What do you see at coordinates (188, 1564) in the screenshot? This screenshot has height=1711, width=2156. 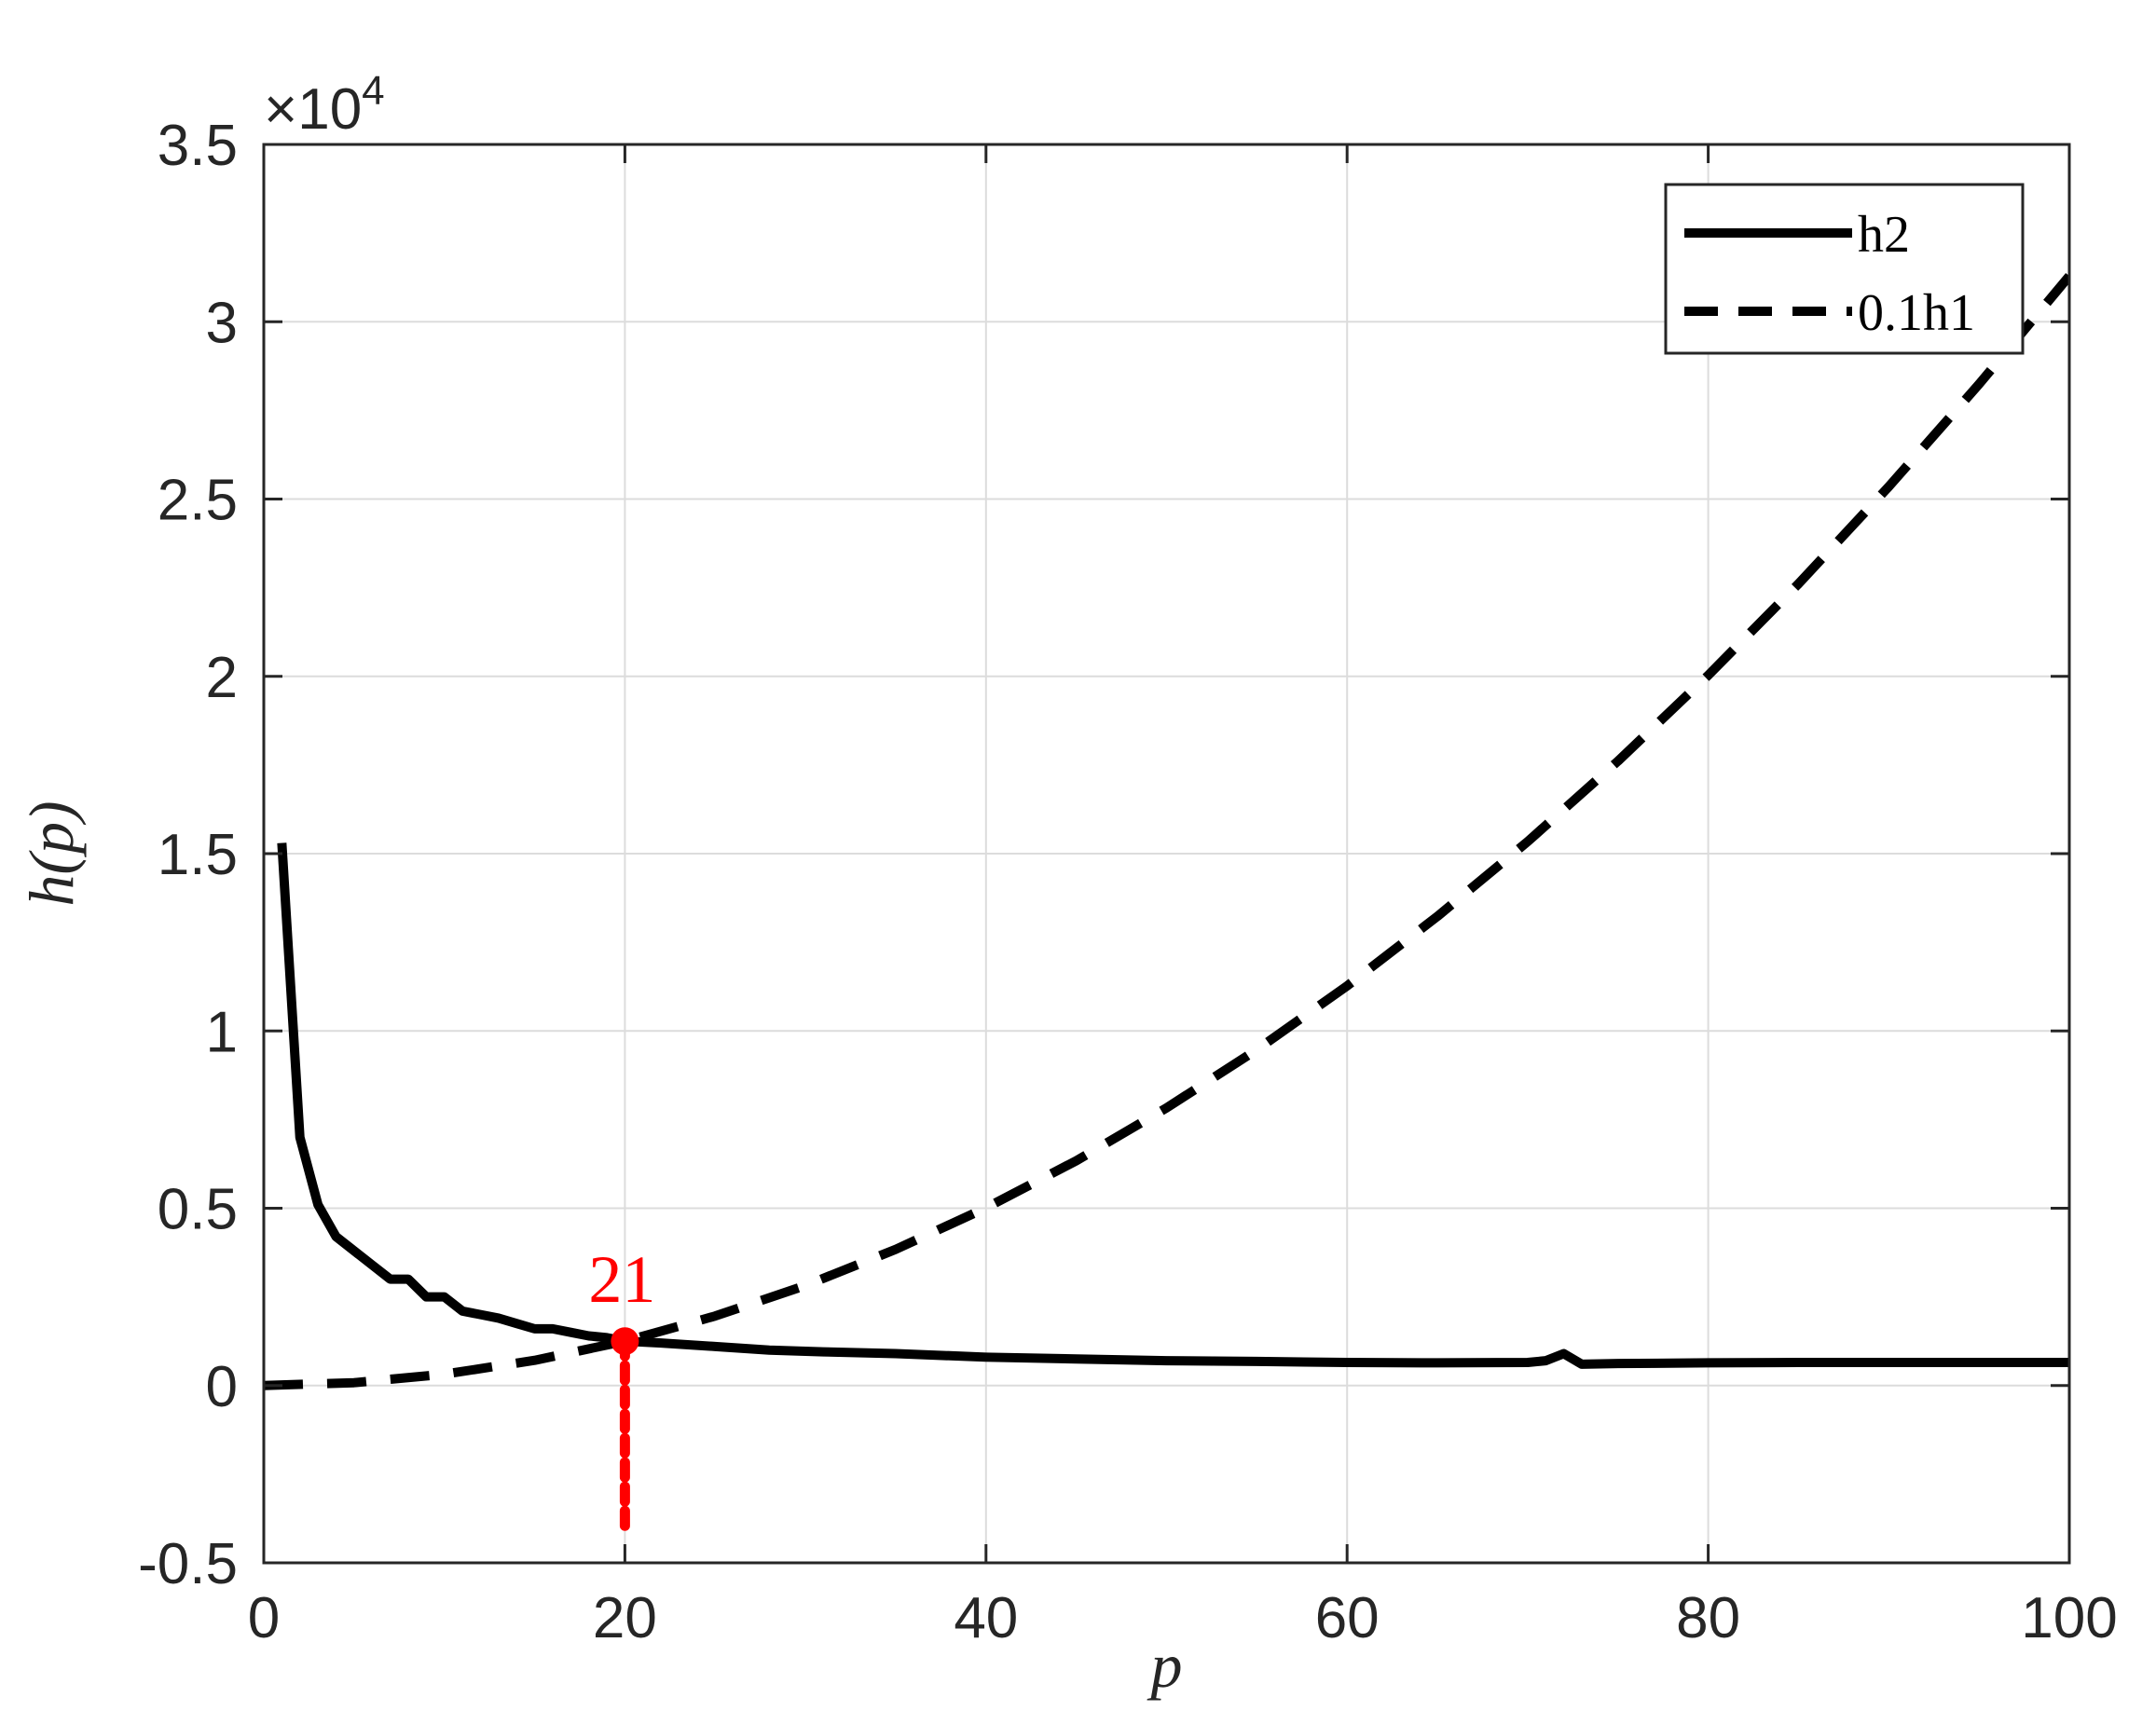 I see `y-tick-label: -0.5` at bounding box center [188, 1564].